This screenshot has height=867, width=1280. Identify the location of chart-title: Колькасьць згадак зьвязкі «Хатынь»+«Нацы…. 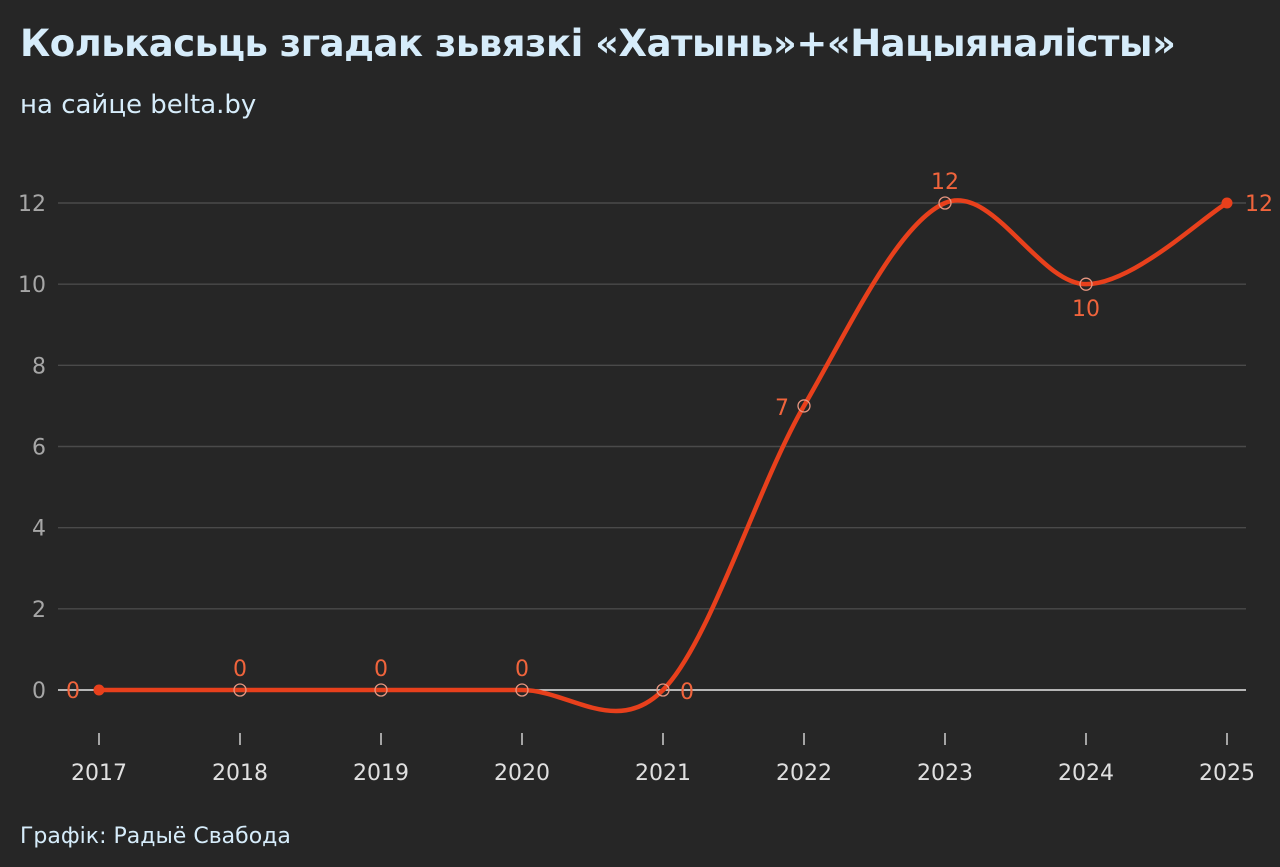
(598, 43).